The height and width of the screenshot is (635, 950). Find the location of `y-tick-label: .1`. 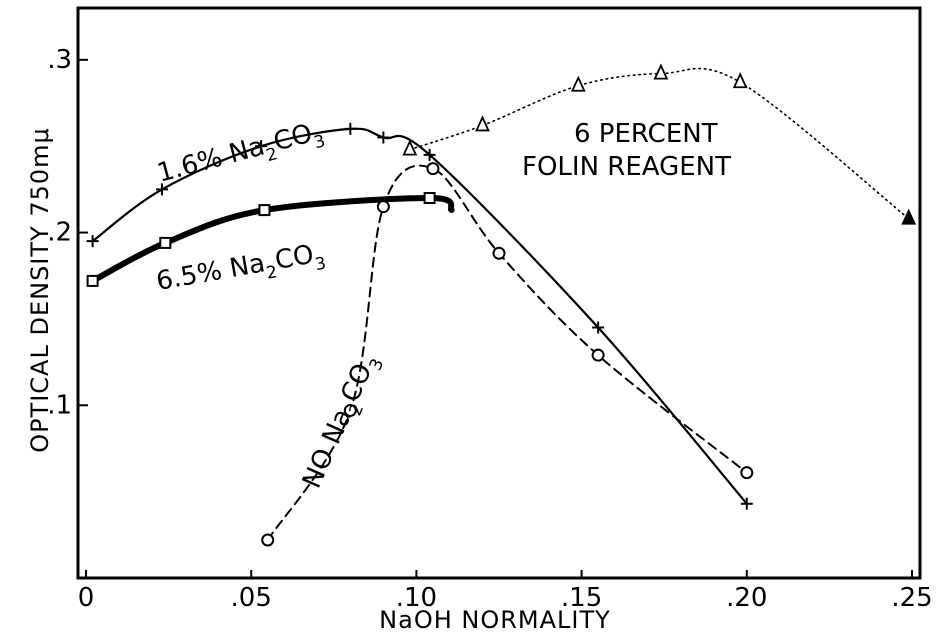

y-tick-label: .1 is located at coordinates (59, 405).